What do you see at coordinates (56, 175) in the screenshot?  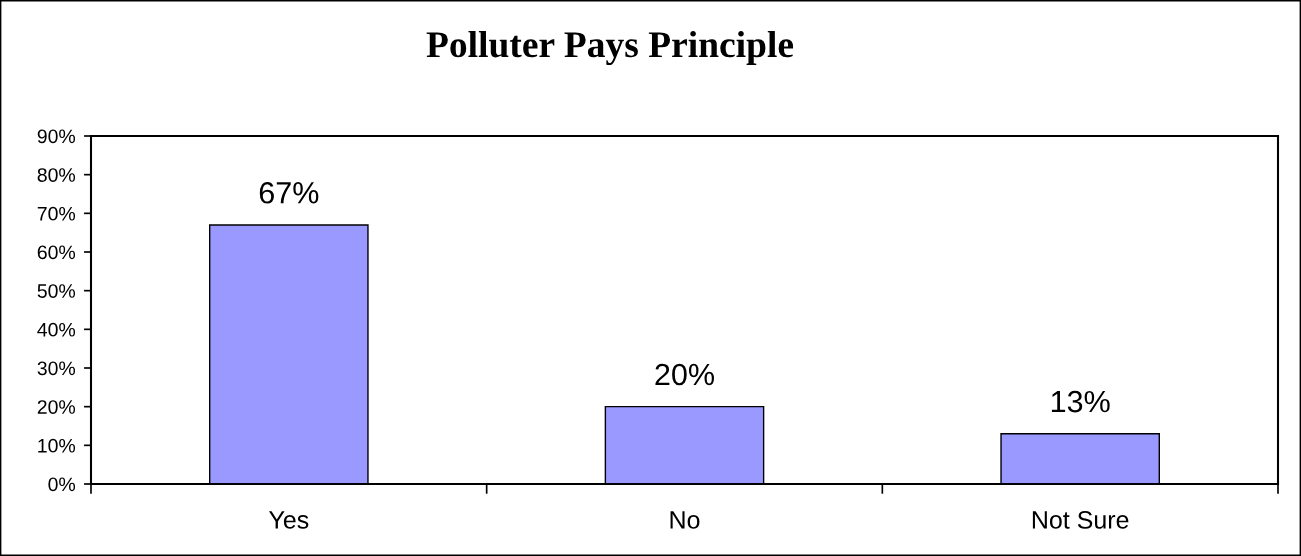 I see `y-tick-label: 80%` at bounding box center [56, 175].